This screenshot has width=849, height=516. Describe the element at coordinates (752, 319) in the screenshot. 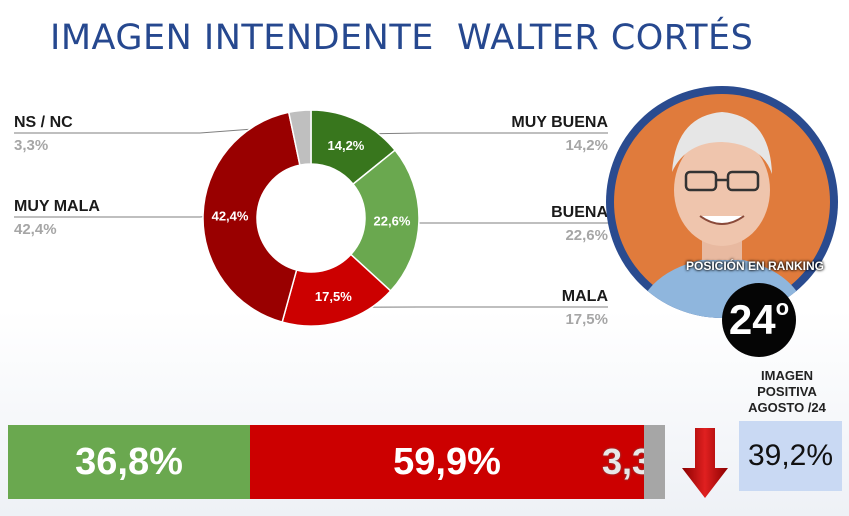

I see `ranking-position: 24` at that location.